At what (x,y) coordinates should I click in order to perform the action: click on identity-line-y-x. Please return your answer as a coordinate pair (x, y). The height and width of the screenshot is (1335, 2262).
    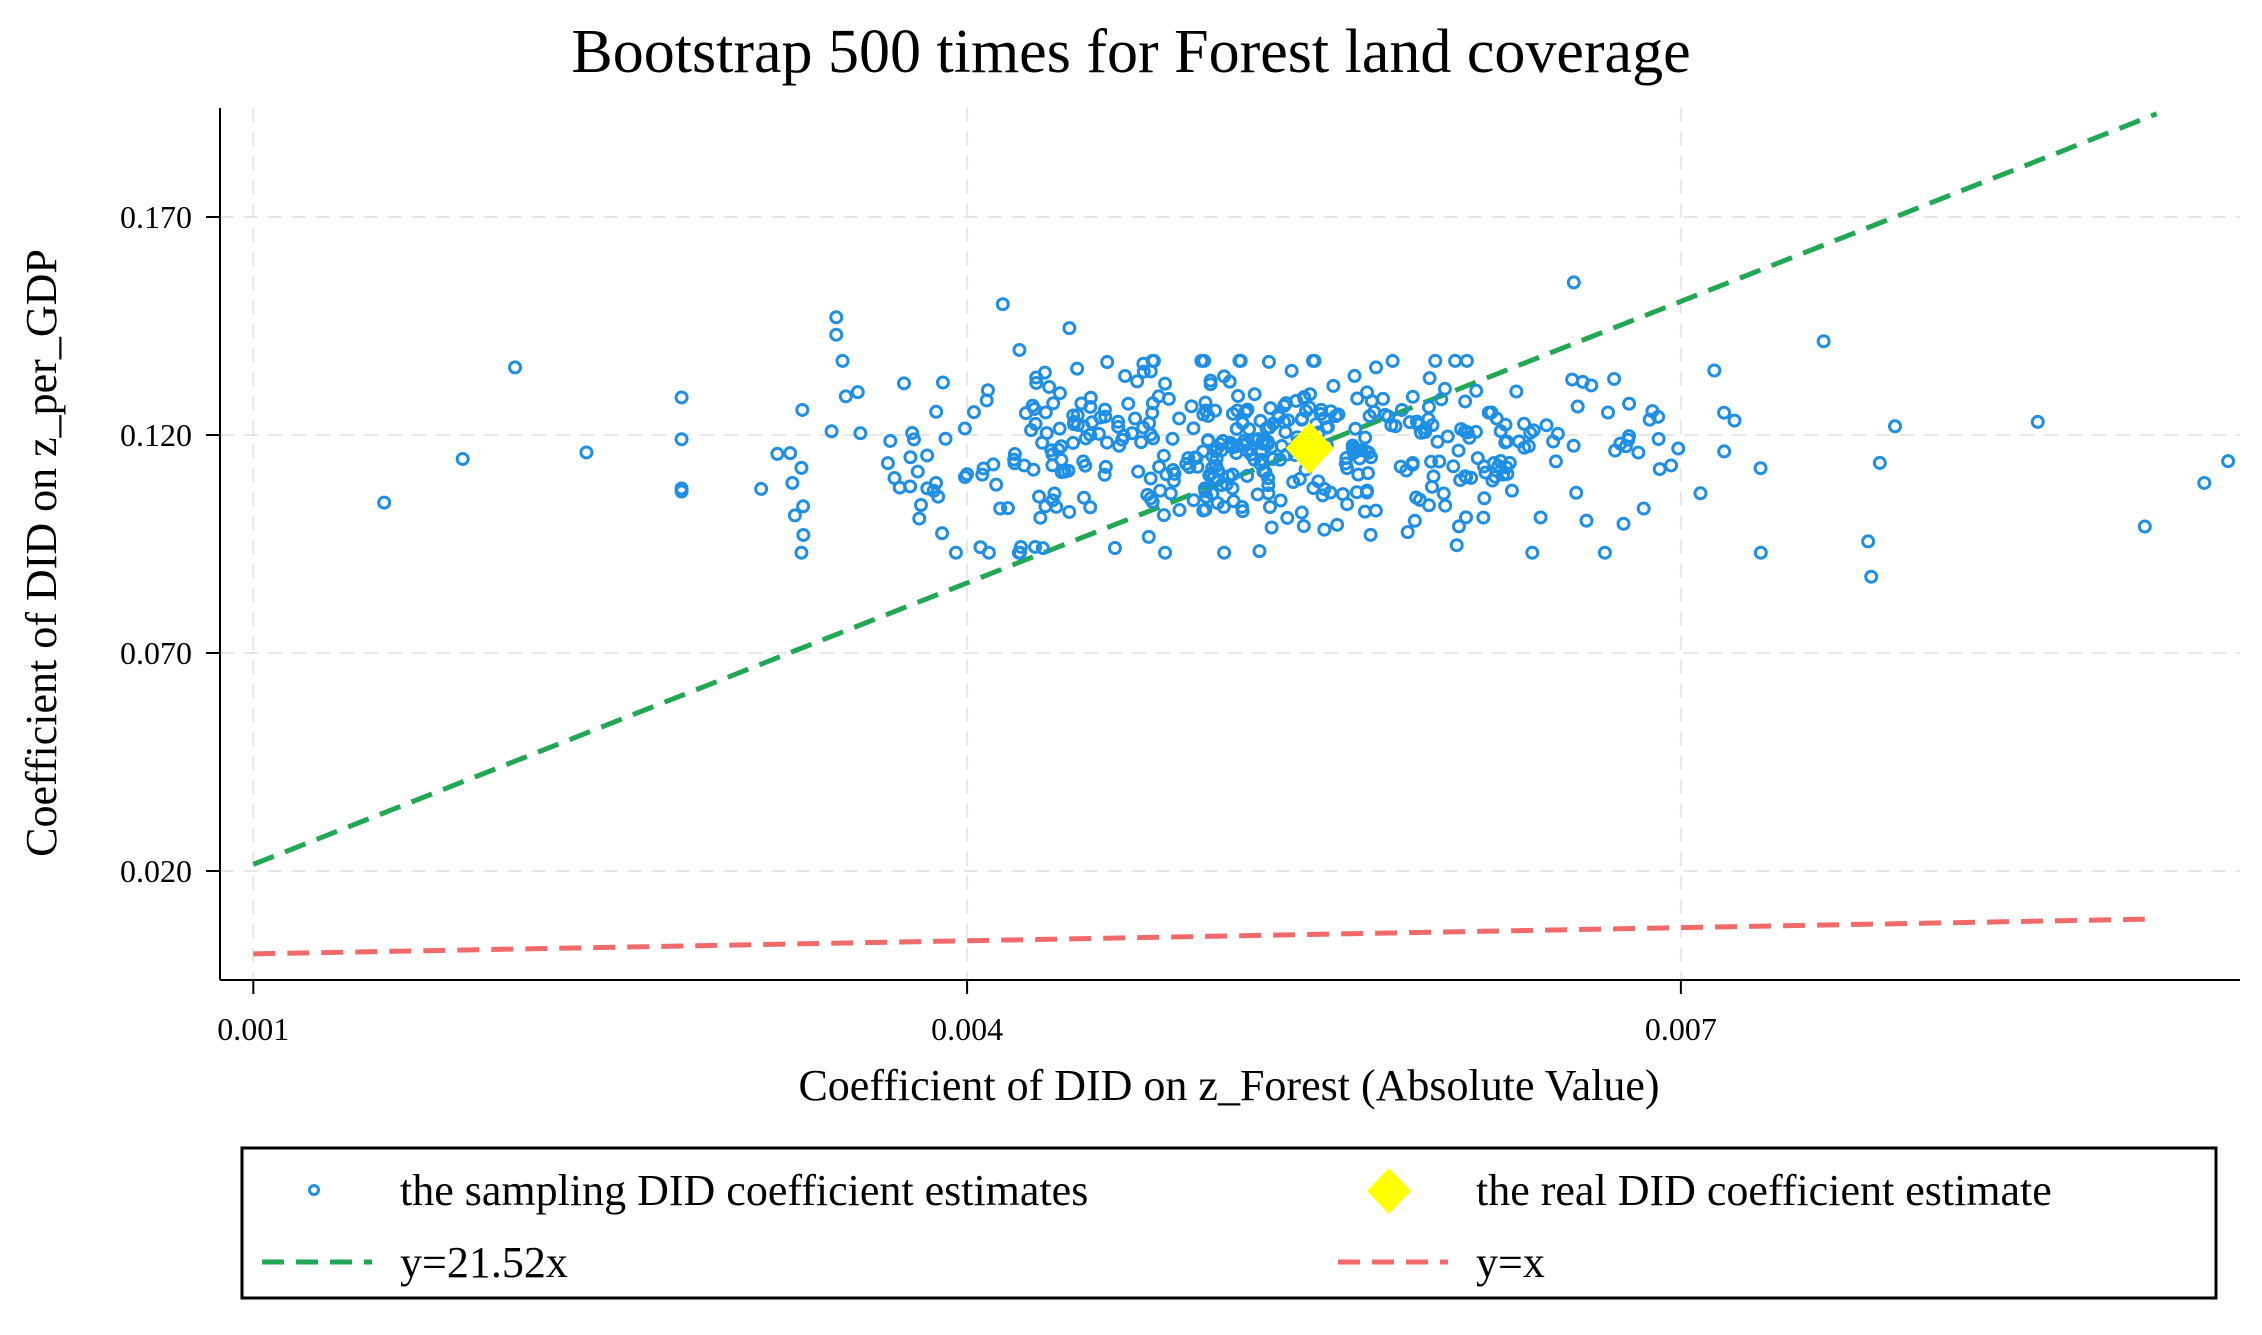
    Looking at the image, I should click on (1199, 936).